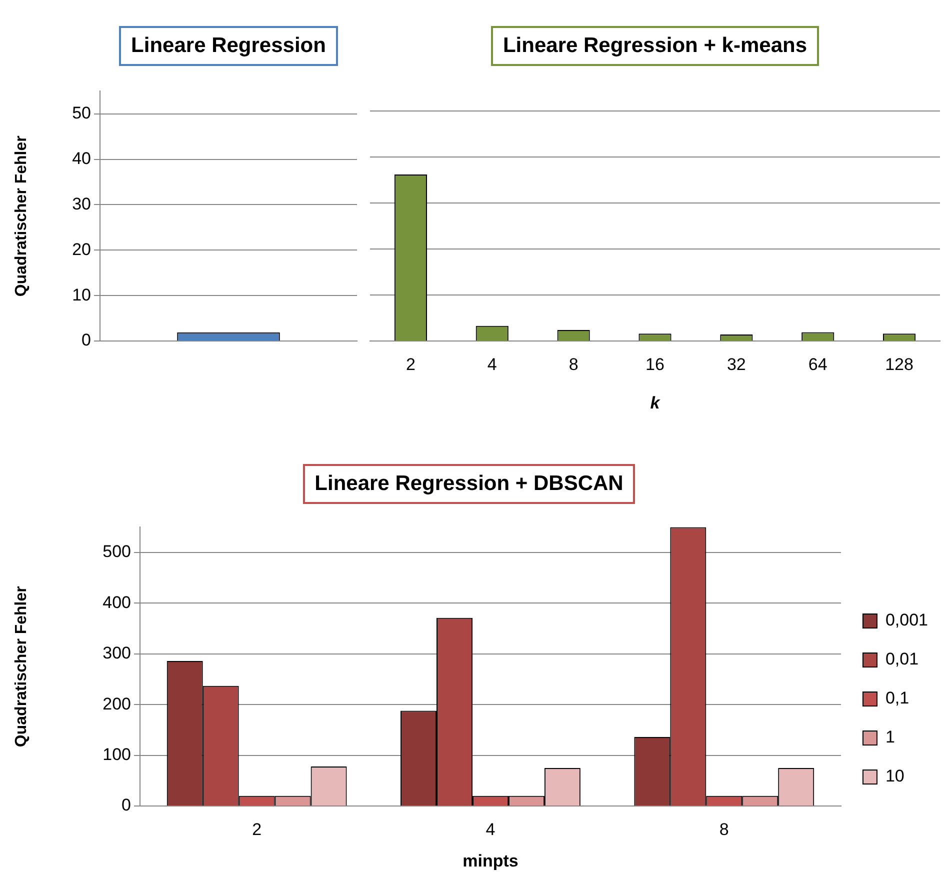  Describe the element at coordinates (655, 46) in the screenshot. I see `chart-title: Lineare Regression + k-means` at that location.